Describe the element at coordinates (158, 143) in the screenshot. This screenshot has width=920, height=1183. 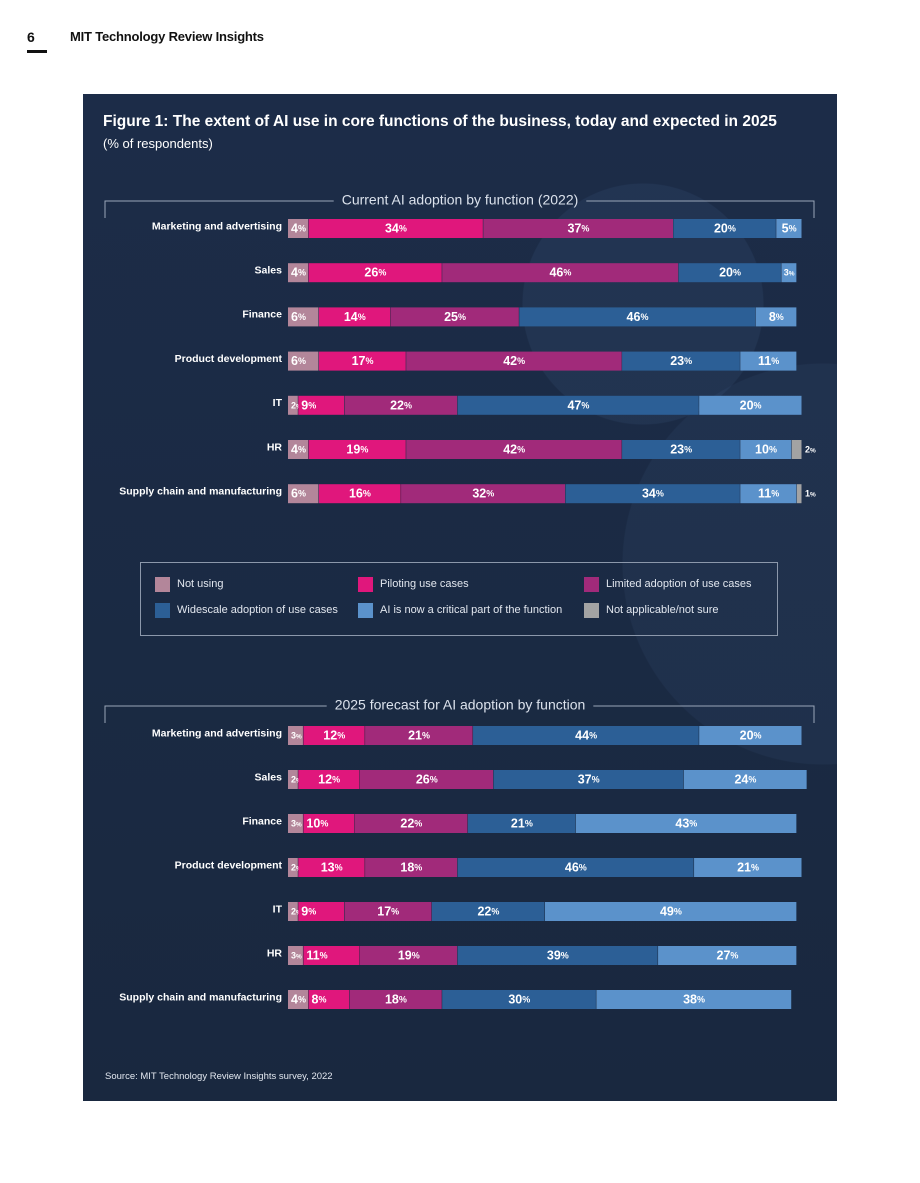
I see `figure-subtitle: (% of respondents)` at that location.